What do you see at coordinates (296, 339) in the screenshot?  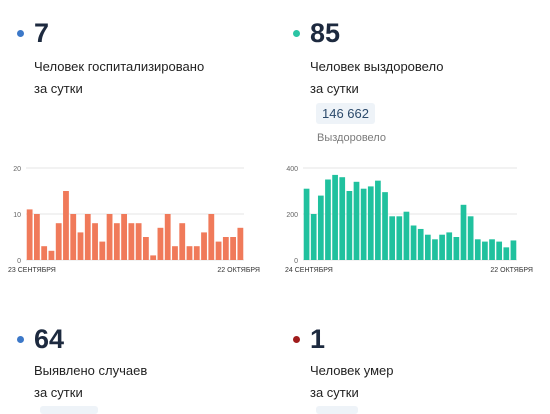 I see `red-dot-icon` at bounding box center [296, 339].